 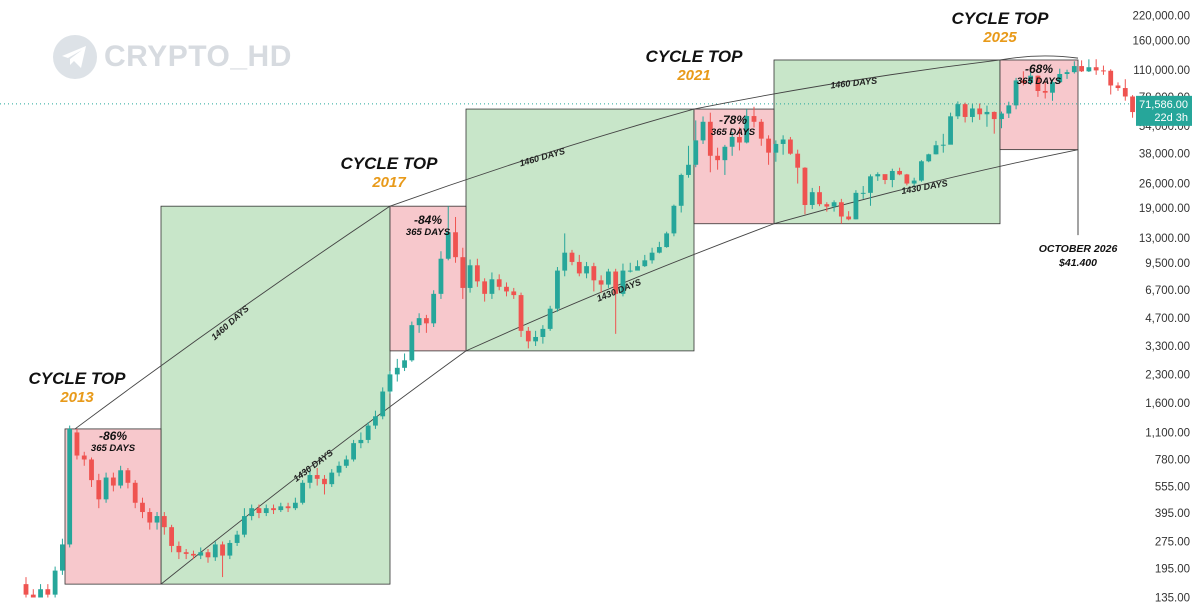 I want to click on price-tick: 110,000.00, so click(x=1161, y=71).